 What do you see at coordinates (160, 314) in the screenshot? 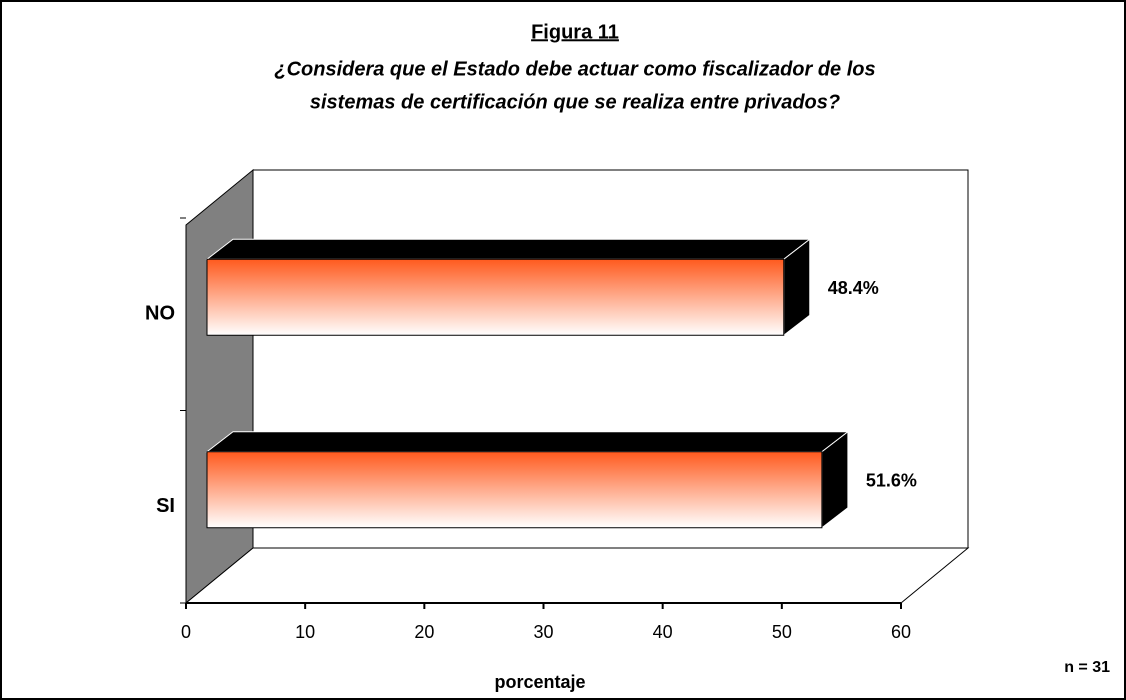
I see `category-label: NO` at bounding box center [160, 314].